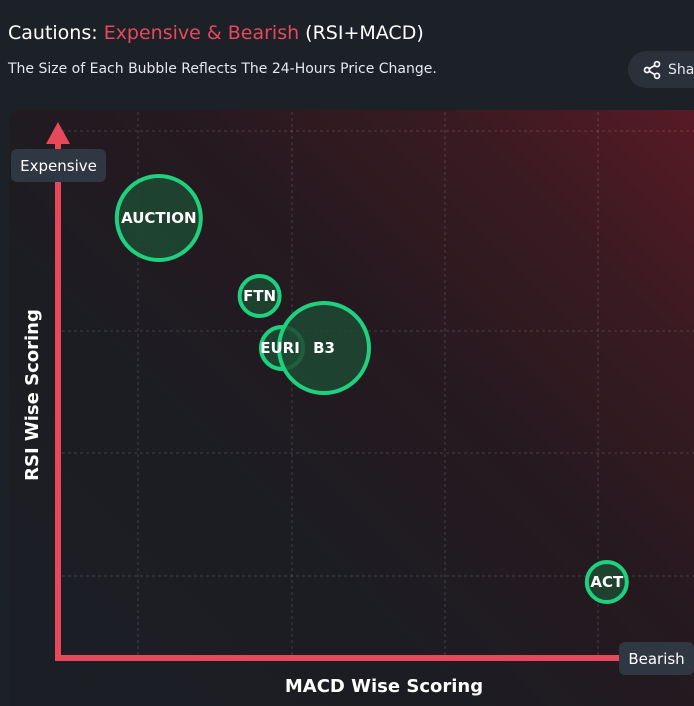 This screenshot has height=706, width=694. I want to click on bubble-label-euri: EURI, so click(280, 348).